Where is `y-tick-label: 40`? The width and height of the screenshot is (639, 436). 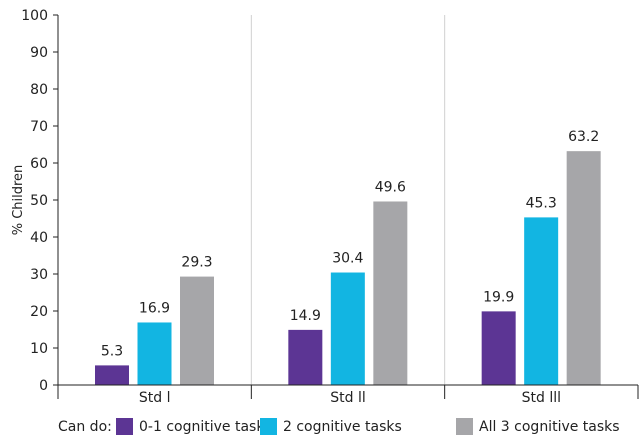
y-tick-label: 40 is located at coordinates (39, 238).